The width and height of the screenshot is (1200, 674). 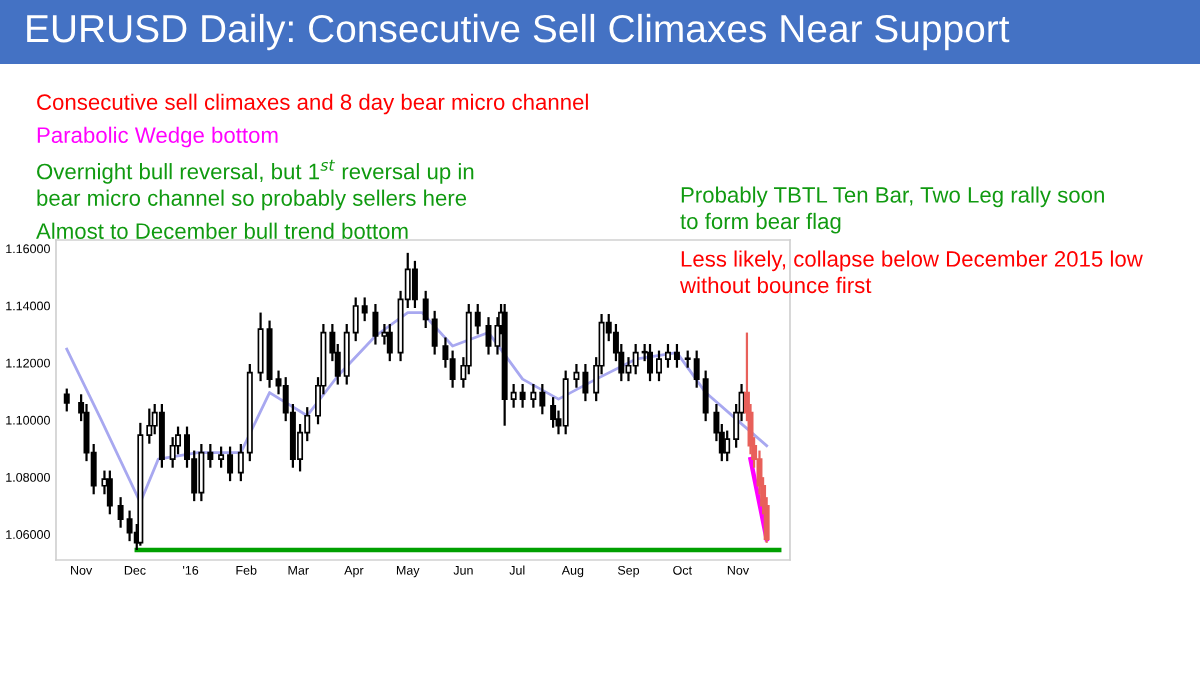 I want to click on annotation: Less likely, collapse below December 2015 low without bounce first, so click(x=911, y=272).